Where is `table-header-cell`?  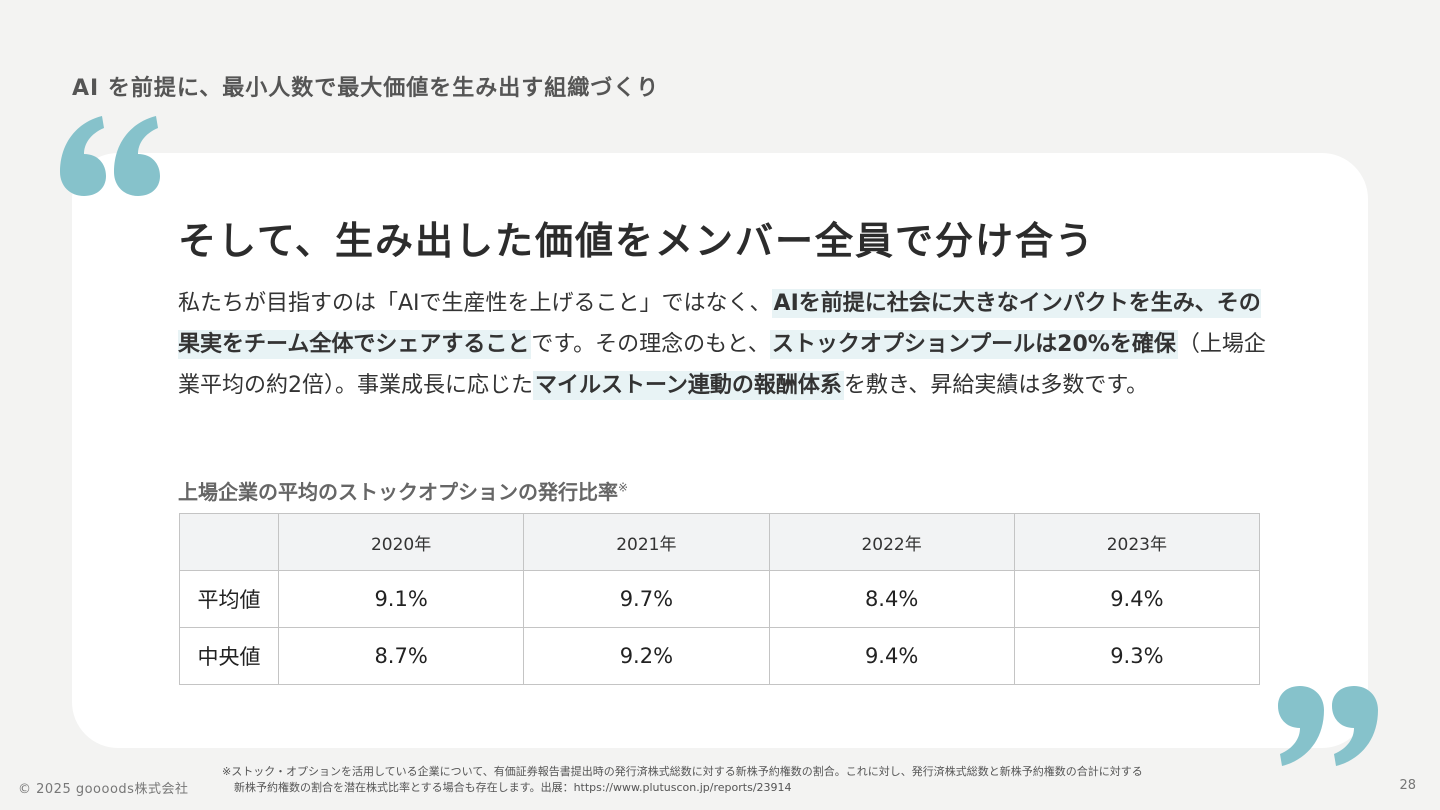
table-header-cell is located at coordinates (229, 542).